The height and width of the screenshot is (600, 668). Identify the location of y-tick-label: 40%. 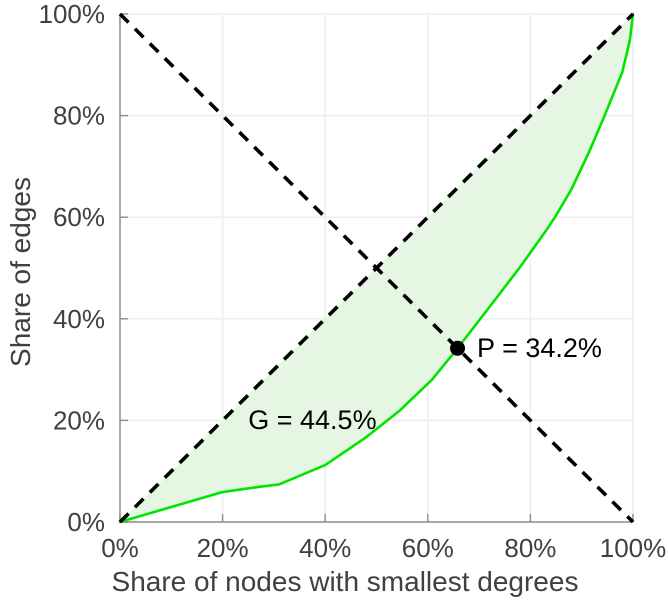
(79, 319).